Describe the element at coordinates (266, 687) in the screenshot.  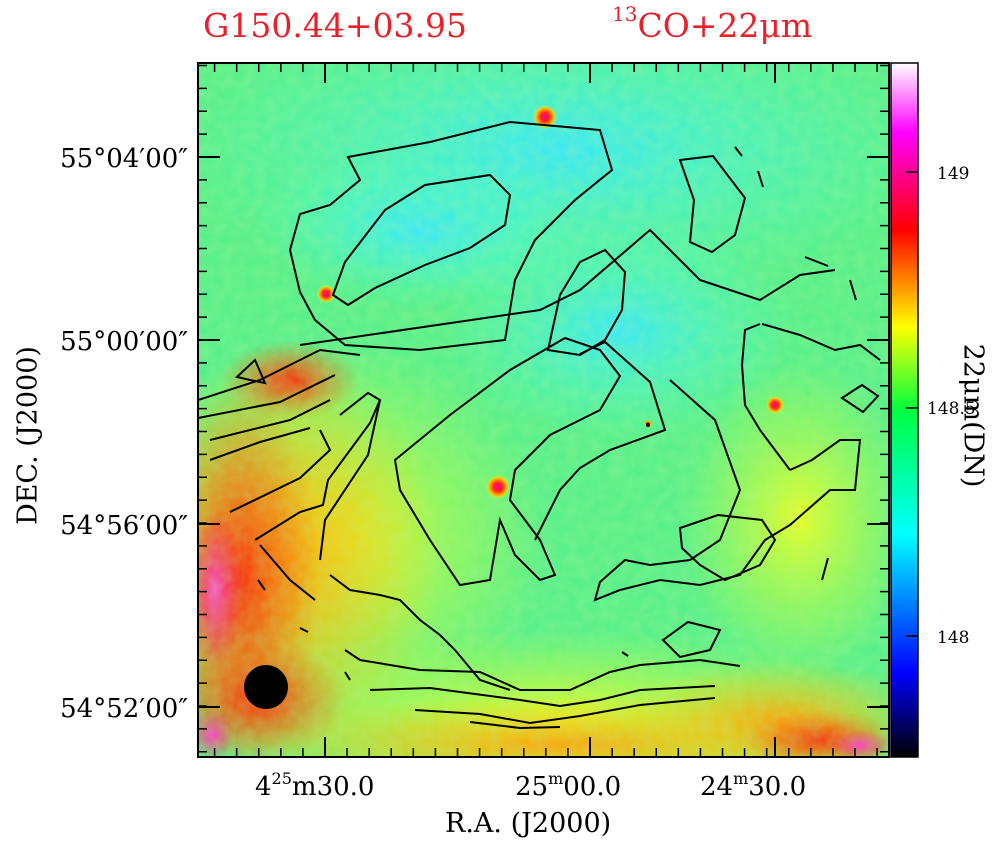
I see `beam-marker` at that location.